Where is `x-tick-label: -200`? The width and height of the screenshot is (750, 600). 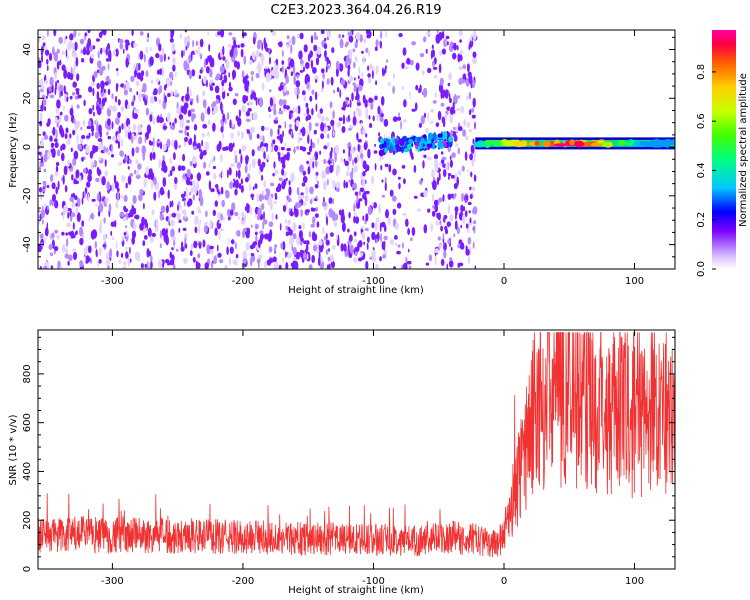 x-tick-label: -200 is located at coordinates (243, 581).